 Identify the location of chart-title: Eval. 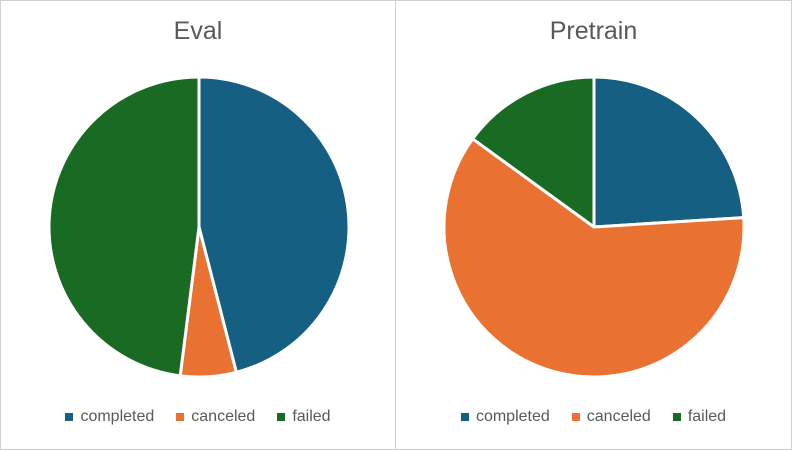
(198, 31).